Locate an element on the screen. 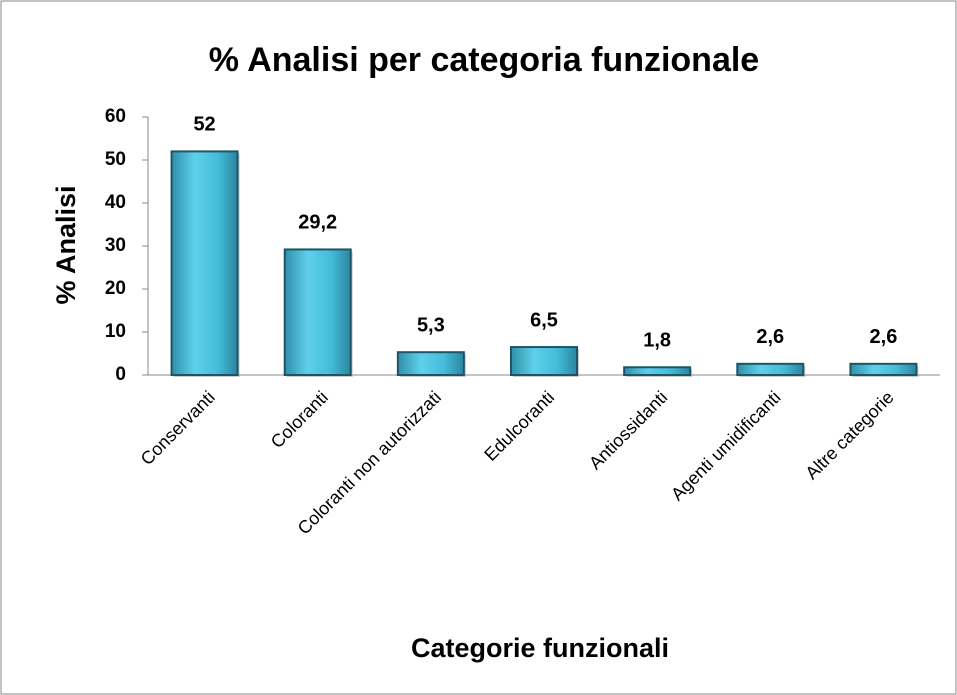 The width and height of the screenshot is (957, 695). value-label: 29,2 is located at coordinates (317, 223).